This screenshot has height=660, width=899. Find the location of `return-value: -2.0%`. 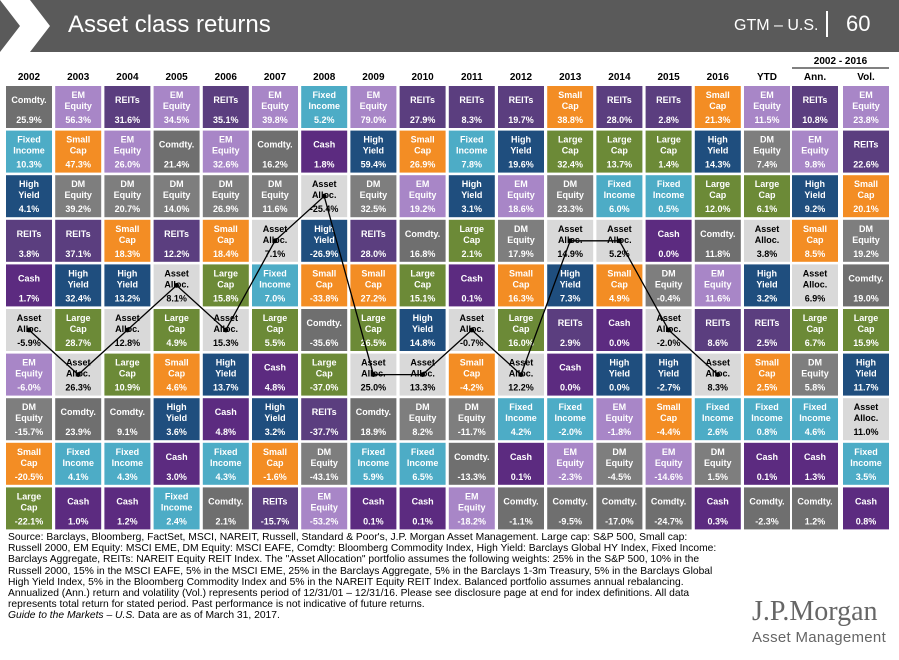

return-value: -2.0% is located at coordinates (669, 343).